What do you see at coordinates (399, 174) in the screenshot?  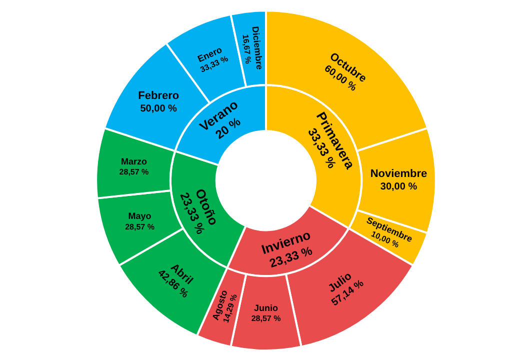 I see `category-label: Noviembre` at bounding box center [399, 174].